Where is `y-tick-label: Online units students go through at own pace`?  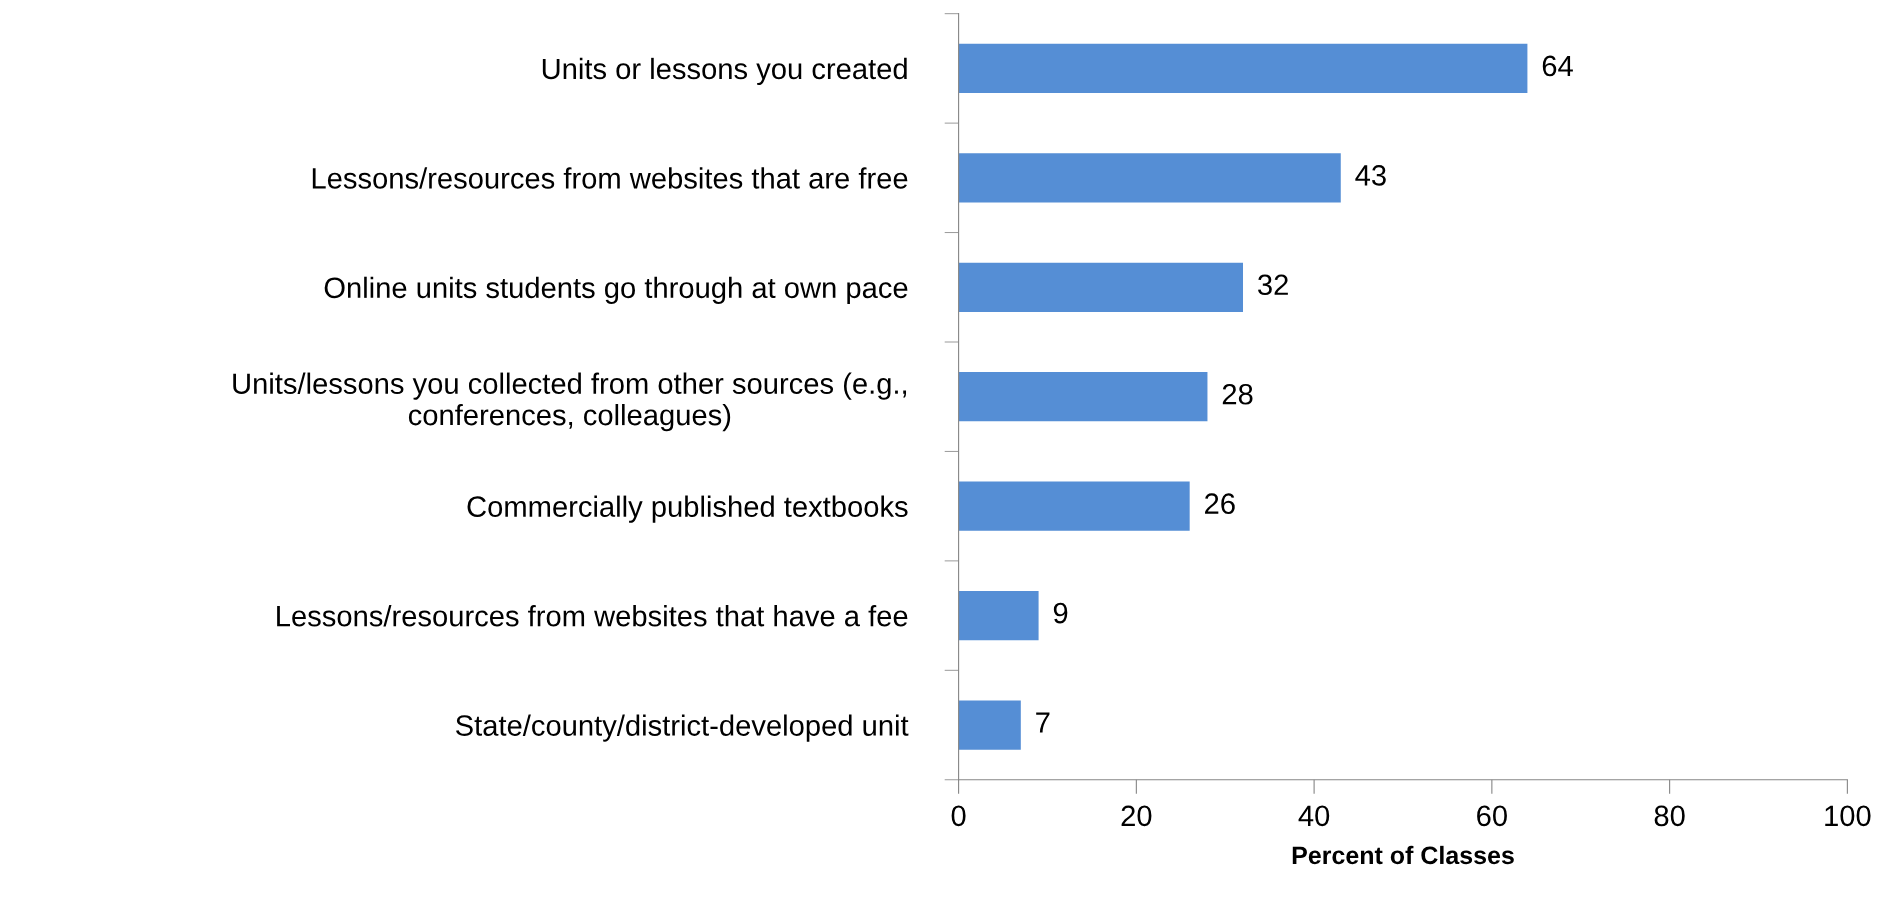 y-tick-label: Online units students go through at own pace is located at coordinates (616, 290).